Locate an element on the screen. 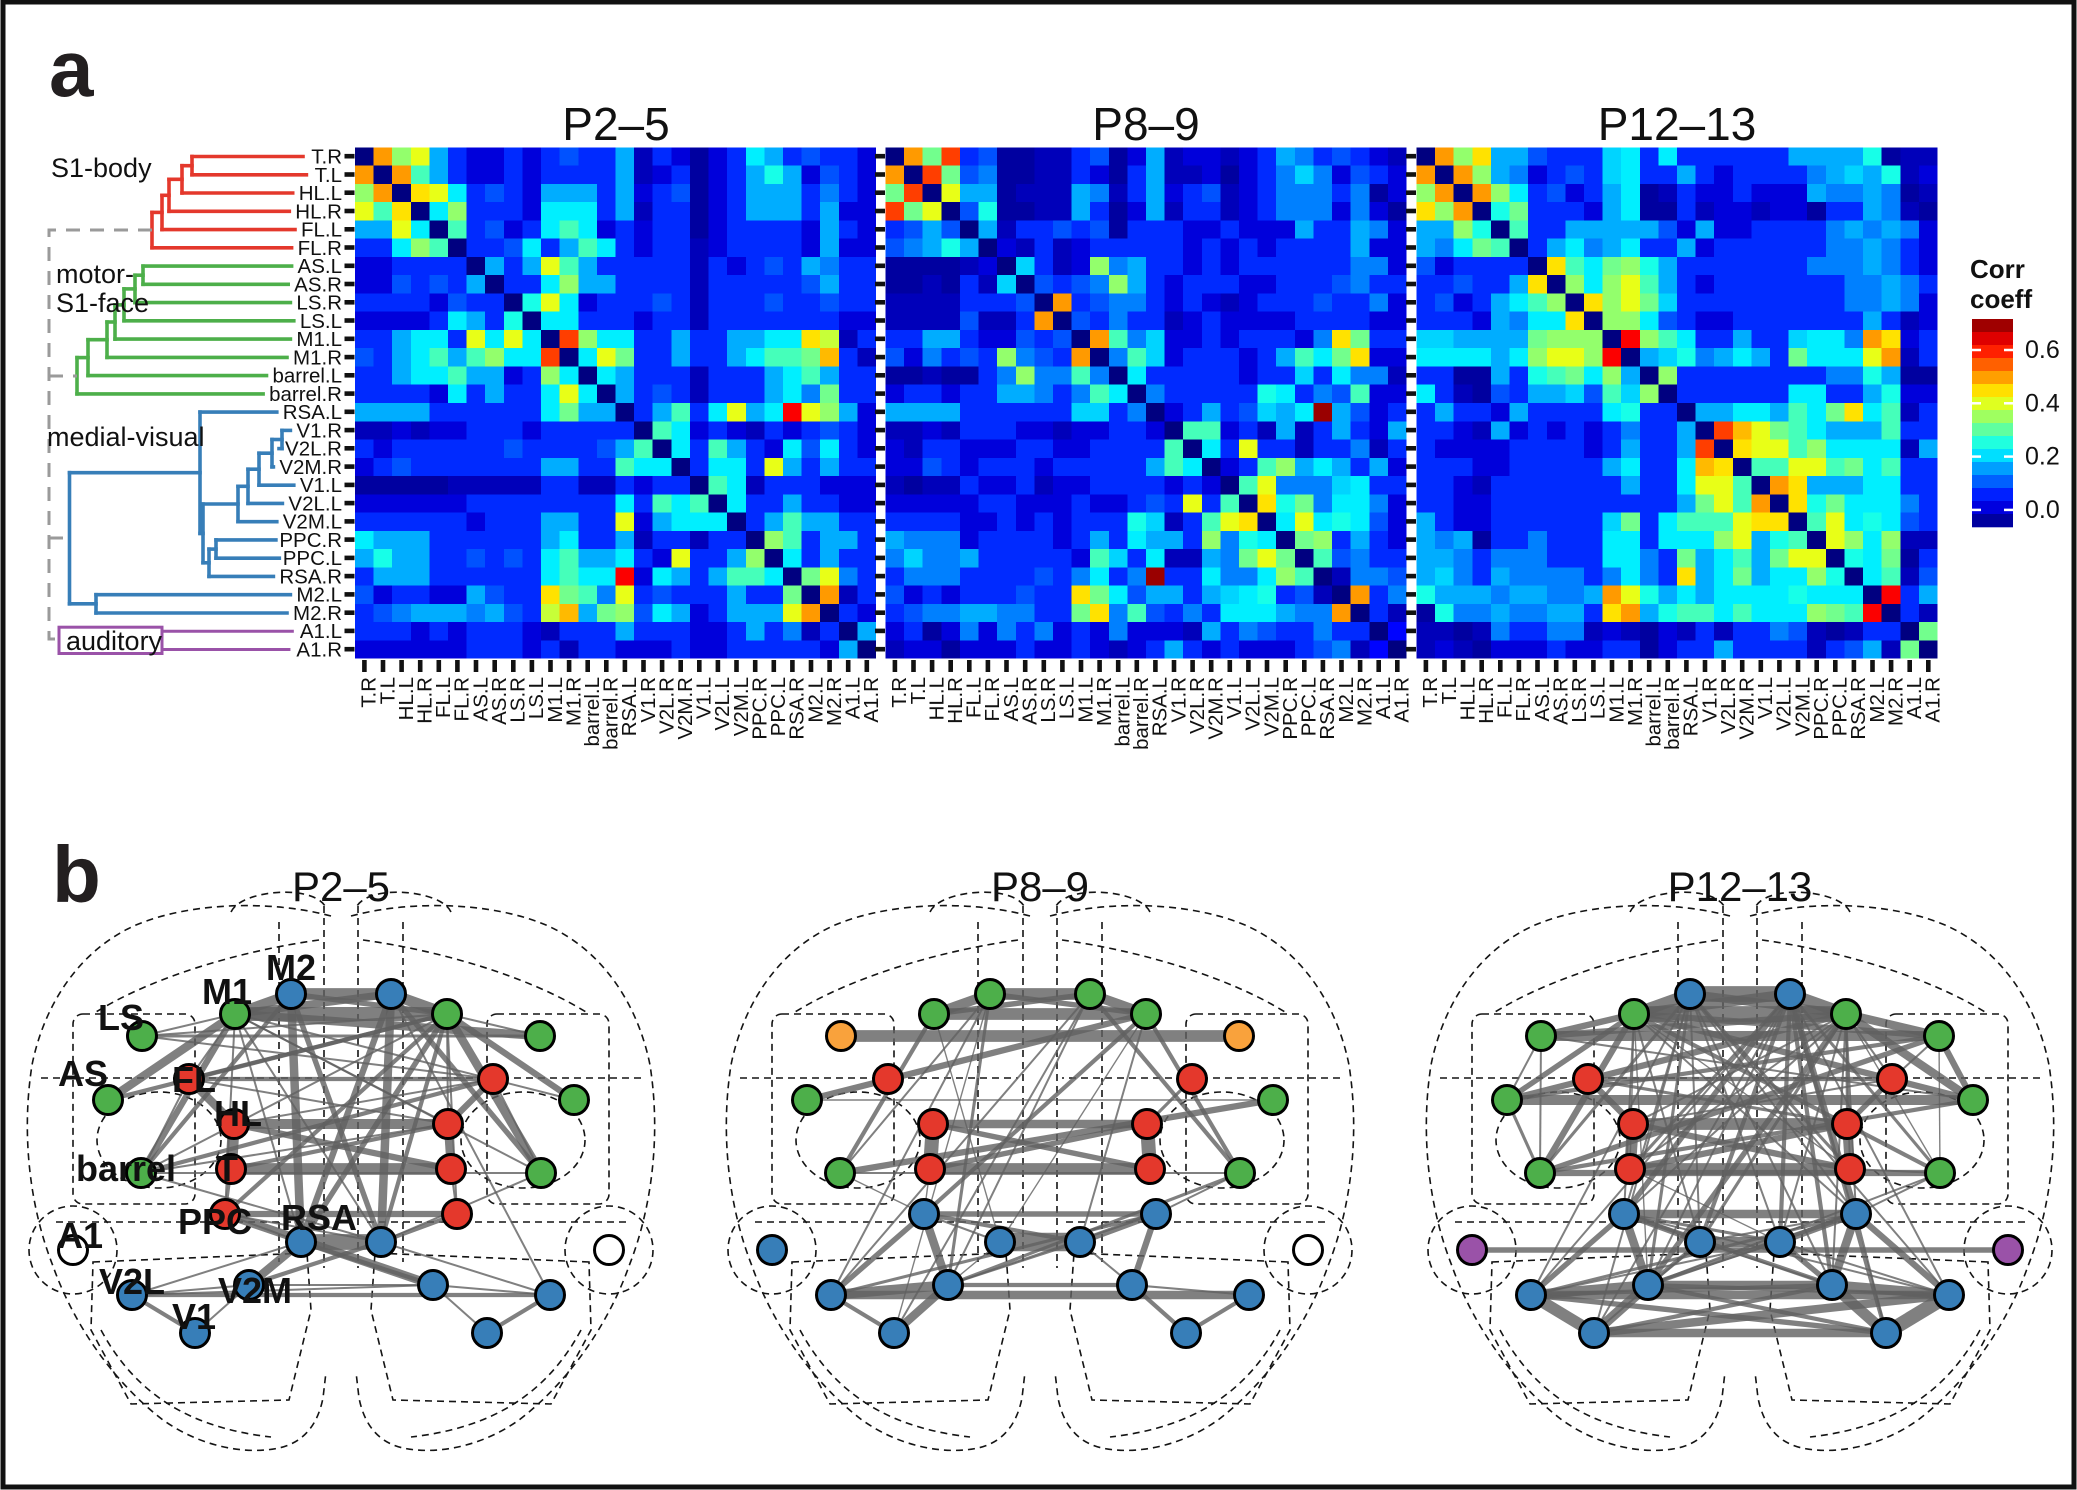  svg-text: S1-face is located at coordinates (102, 303).